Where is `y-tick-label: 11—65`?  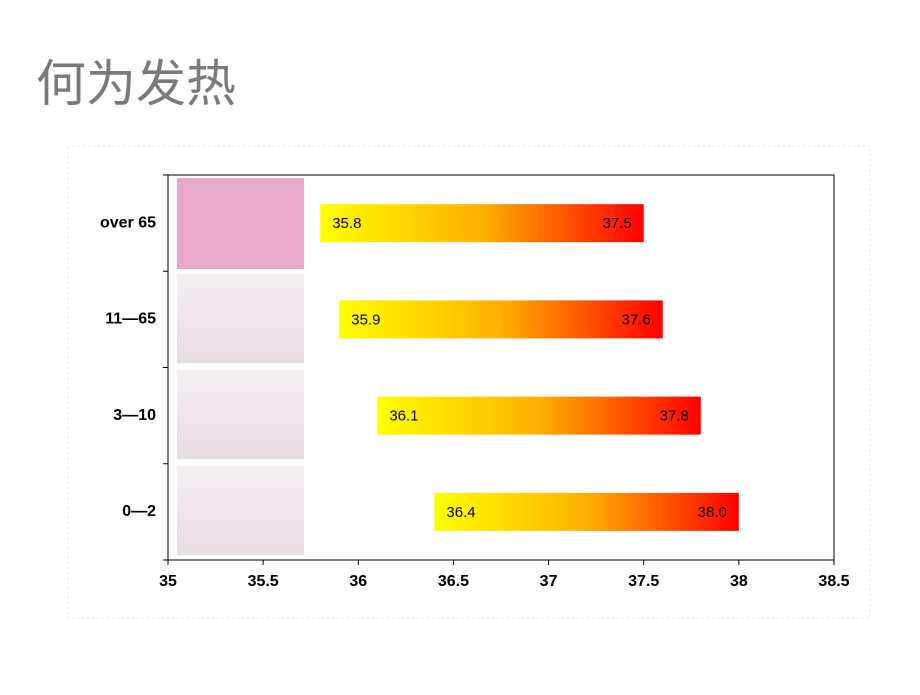 y-tick-label: 11—65 is located at coordinates (130, 319).